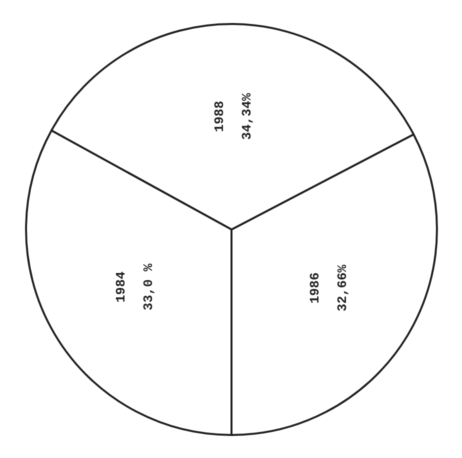  What do you see at coordinates (148, 286) in the screenshot?
I see `data-label: 33,0 %` at bounding box center [148, 286].